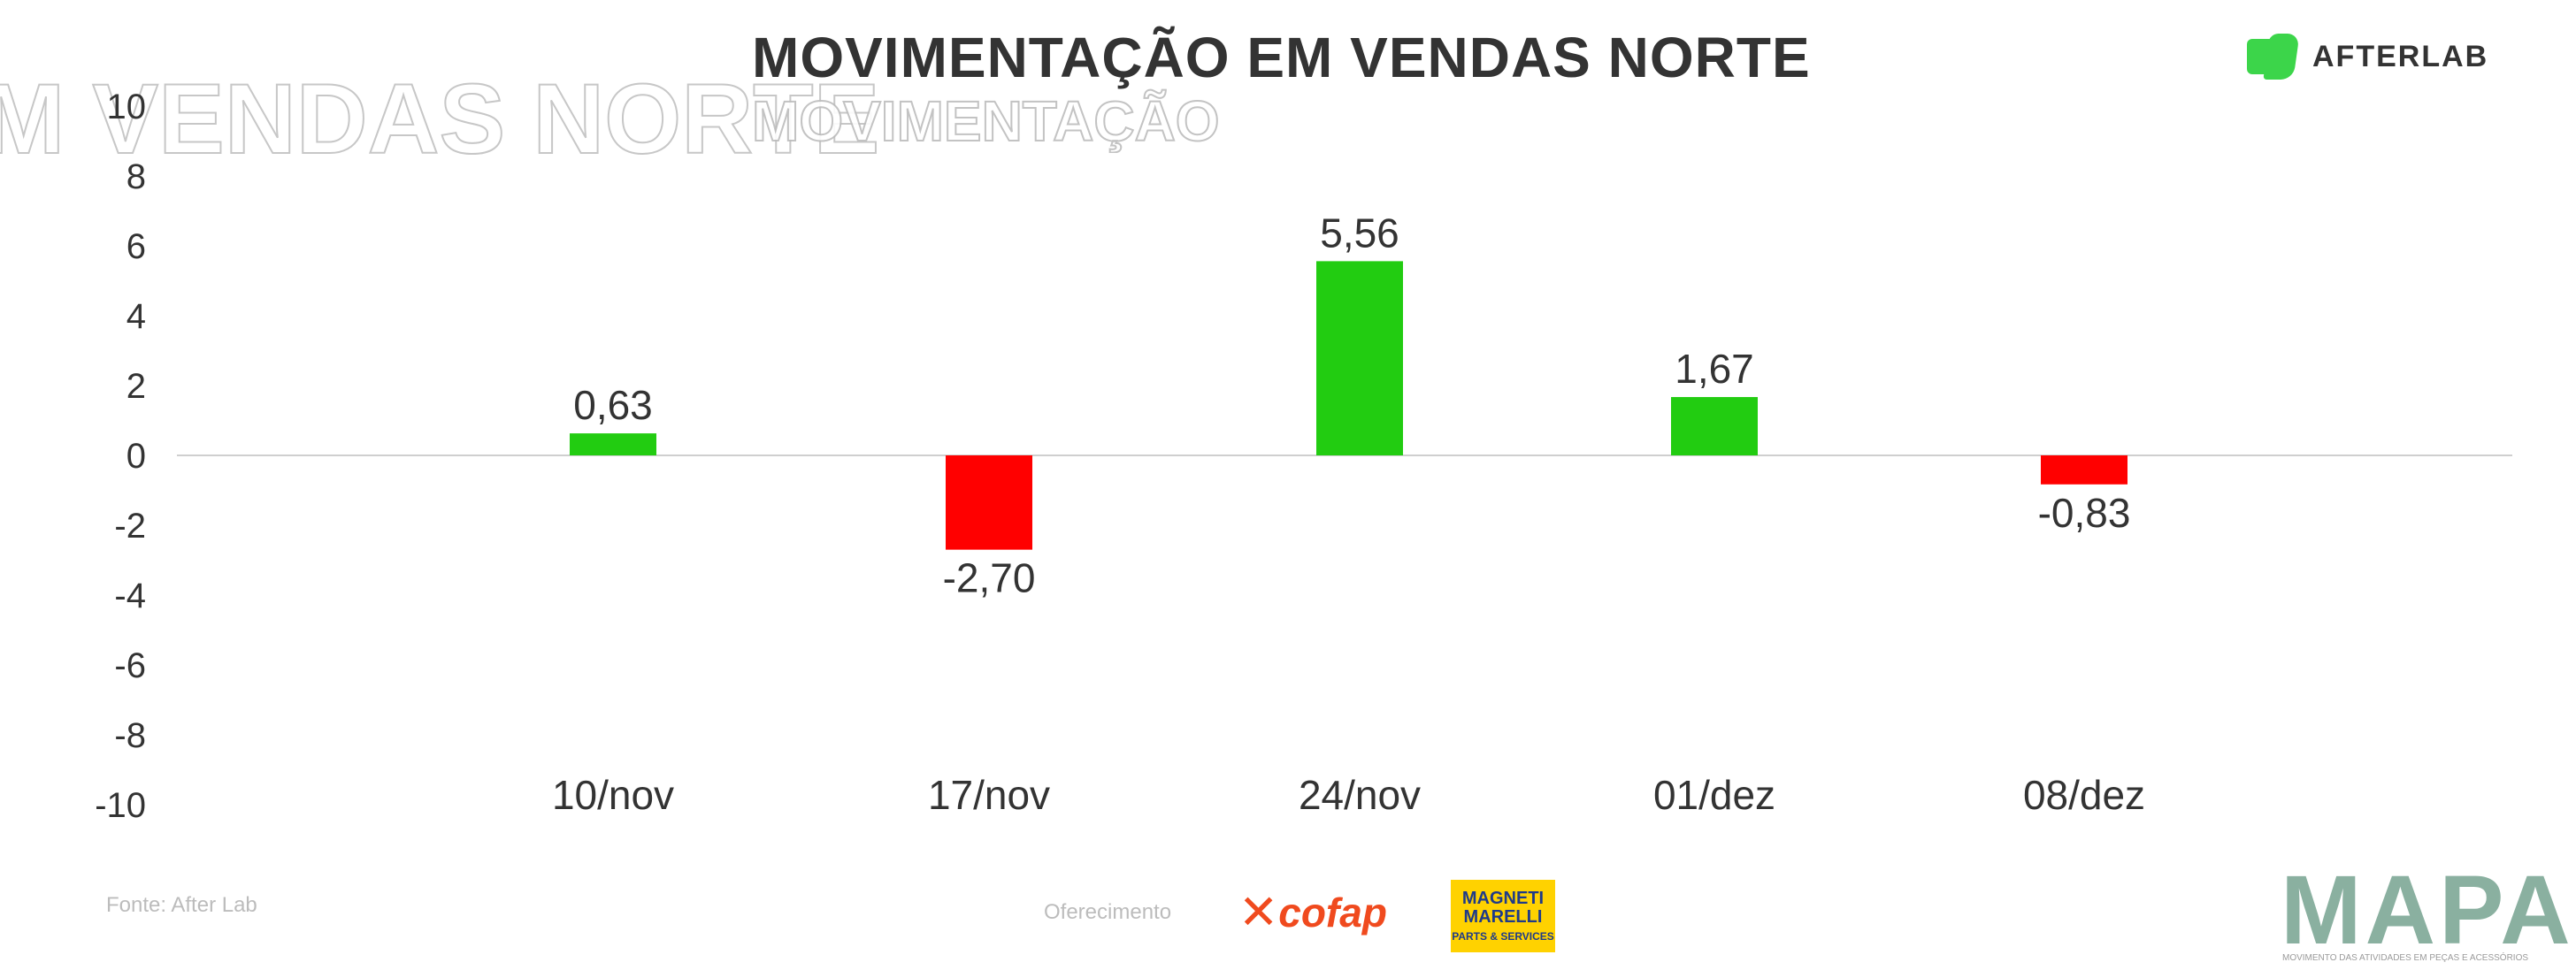 This screenshot has width=2576, height=970. Describe the element at coordinates (2427, 910) in the screenshot. I see `mapa-logo: MAPA` at that location.